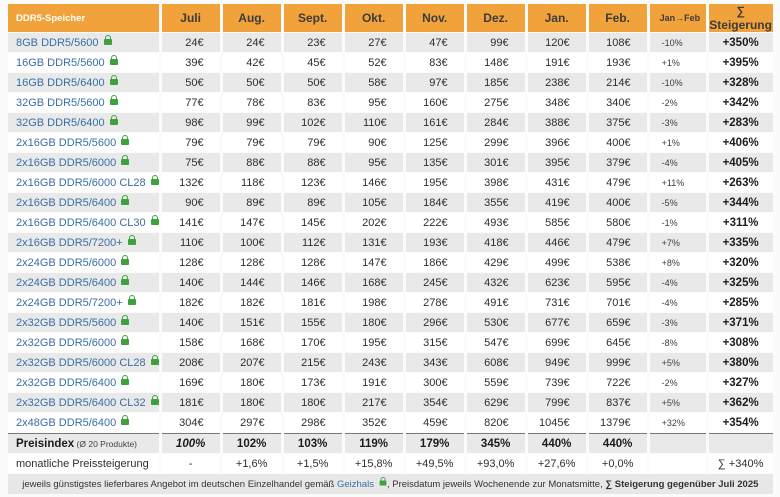 Image resolution: width=780 pixels, height=497 pixels. What do you see at coordinates (556, 302) in the screenshot?
I see `price-cell: 731€` at bounding box center [556, 302].